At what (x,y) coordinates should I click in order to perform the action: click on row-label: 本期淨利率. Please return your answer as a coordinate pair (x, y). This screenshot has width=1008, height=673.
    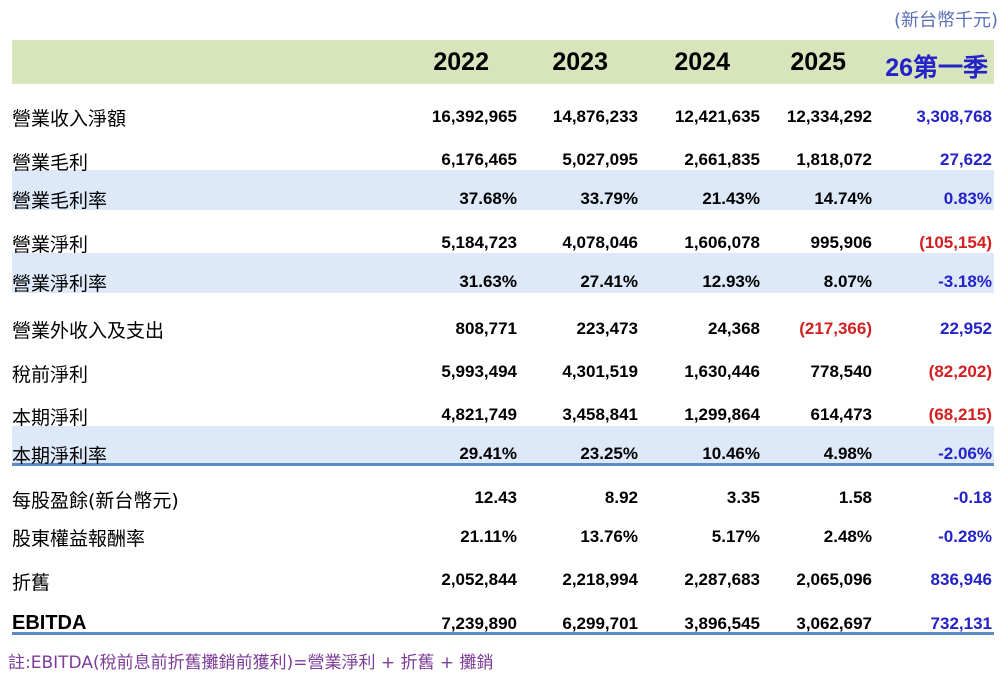
    Looking at the image, I should click on (60, 456).